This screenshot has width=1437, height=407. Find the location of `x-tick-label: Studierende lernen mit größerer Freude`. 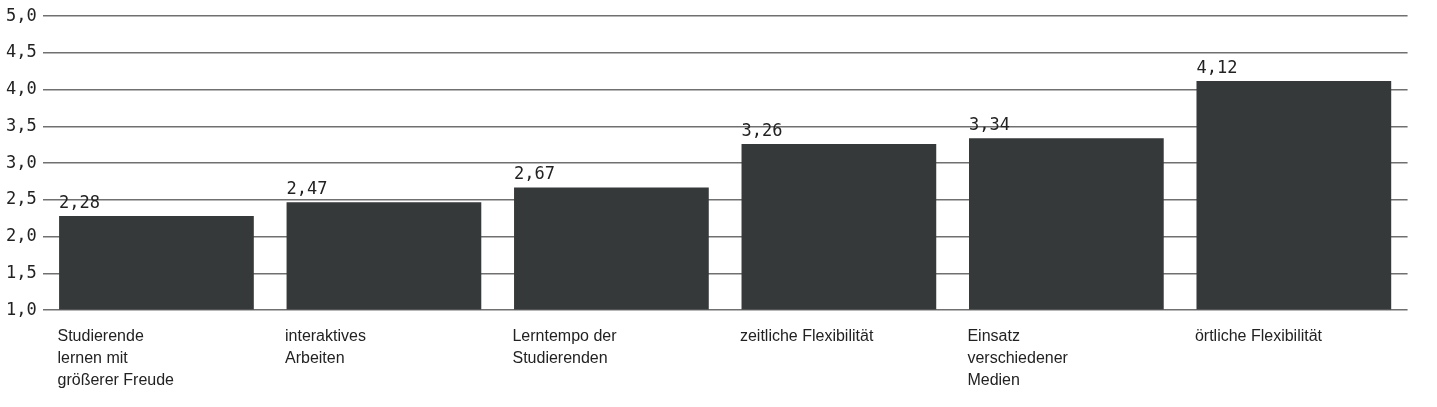

x-tick-label: Studierende lernen mit größerer Freude is located at coordinates (116, 357).